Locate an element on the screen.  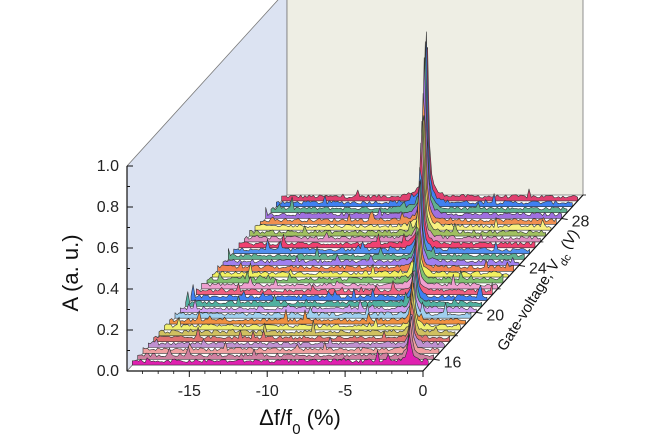
z-tick-label-2: 24 is located at coordinates (538, 268).